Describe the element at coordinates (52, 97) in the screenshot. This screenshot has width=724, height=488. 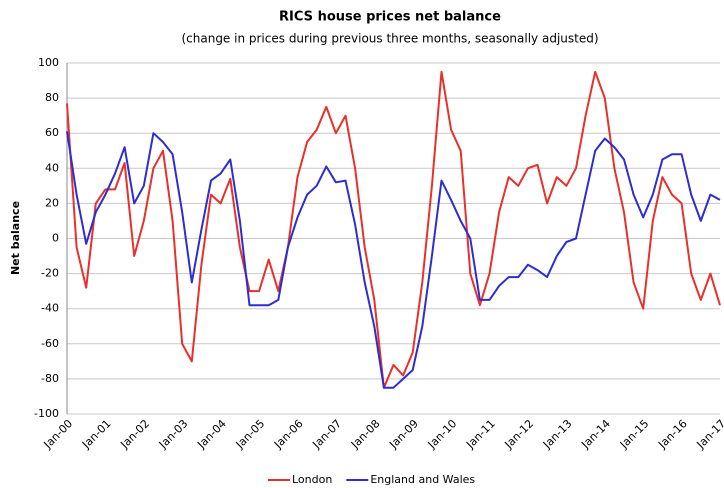
I see `y-tick-label: 80` at that location.